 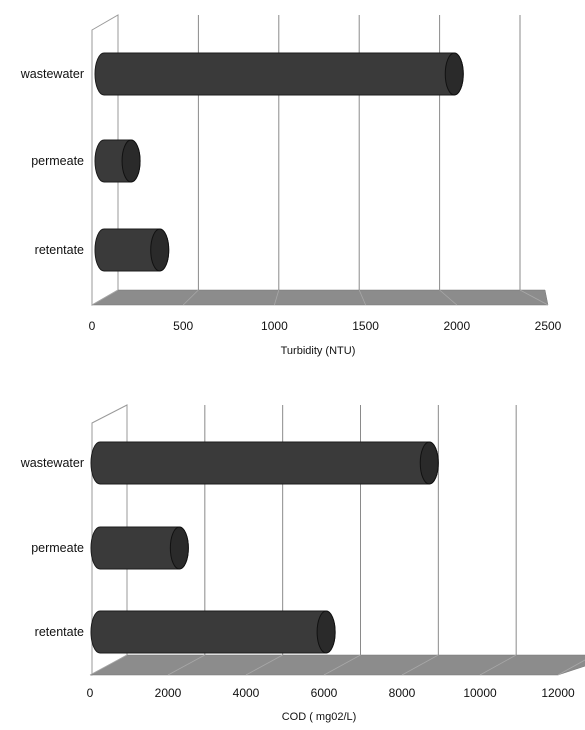 What do you see at coordinates (318, 351) in the screenshot?
I see `x-axis-title: Turbidity (NTU)` at bounding box center [318, 351].